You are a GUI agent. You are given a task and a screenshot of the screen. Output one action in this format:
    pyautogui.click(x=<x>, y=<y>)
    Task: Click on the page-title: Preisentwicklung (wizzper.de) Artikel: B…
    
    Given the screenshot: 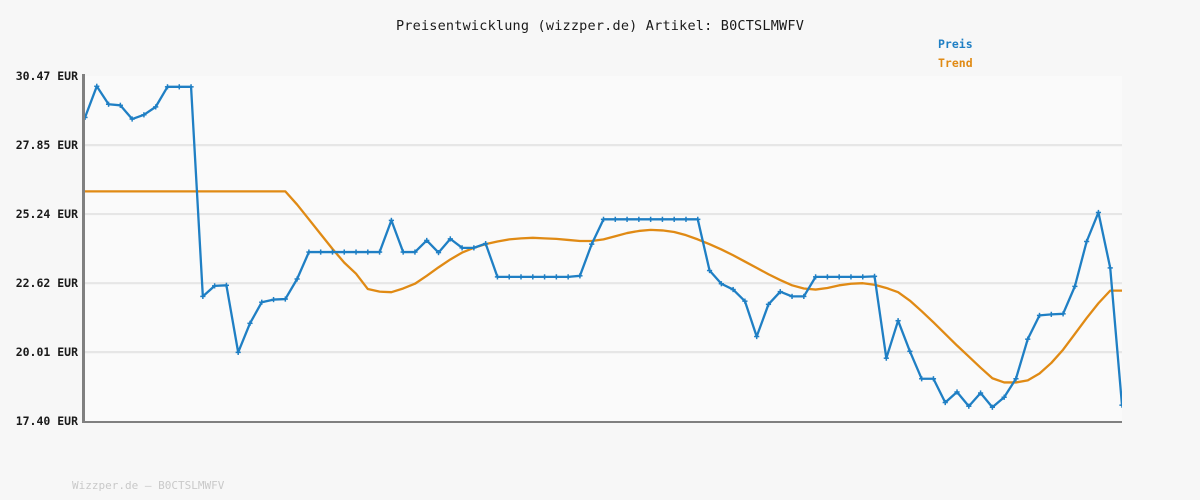 What is the action you would take?
    pyautogui.click(x=600, y=26)
    